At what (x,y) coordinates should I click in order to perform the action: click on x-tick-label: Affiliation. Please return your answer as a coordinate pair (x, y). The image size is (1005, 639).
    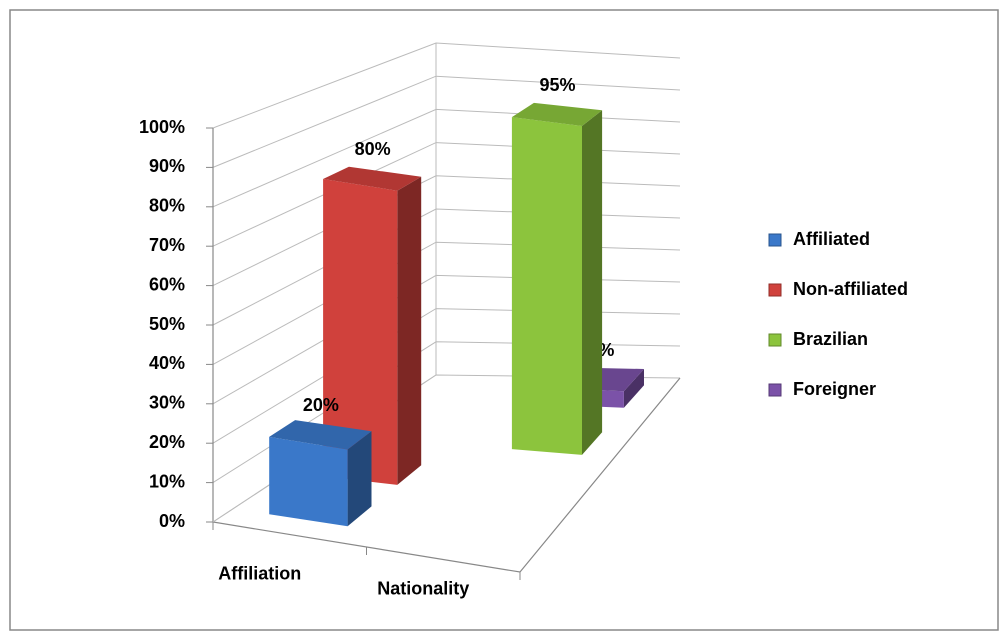
    Looking at the image, I should click on (259, 573).